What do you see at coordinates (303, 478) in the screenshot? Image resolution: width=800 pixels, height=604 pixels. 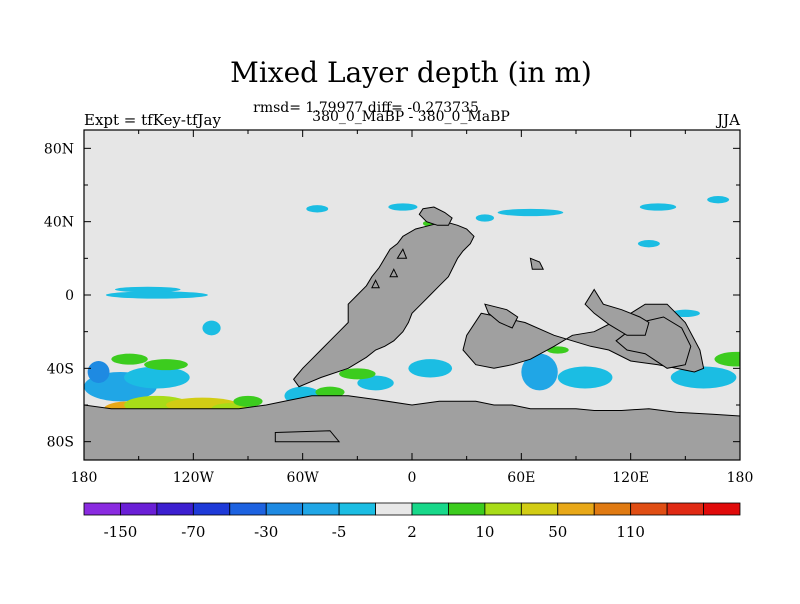 I see `x-tick-label: 60W` at bounding box center [303, 478].